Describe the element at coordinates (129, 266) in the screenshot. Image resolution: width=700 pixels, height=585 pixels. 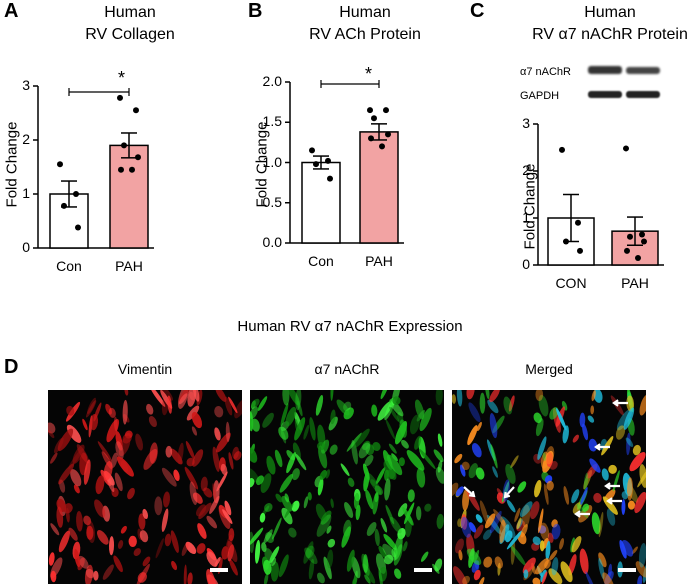
I see `panel-a-category-label: PAH` at that location.